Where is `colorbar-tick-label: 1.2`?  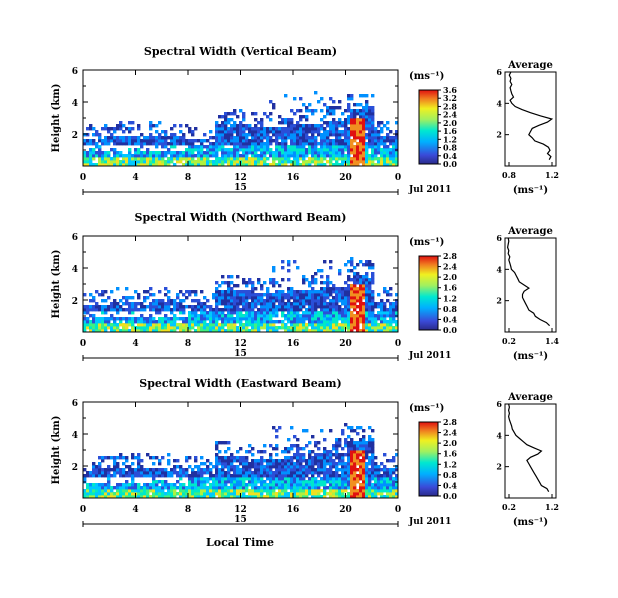 colorbar-tick-label: 1.2 is located at coordinates (450, 464).